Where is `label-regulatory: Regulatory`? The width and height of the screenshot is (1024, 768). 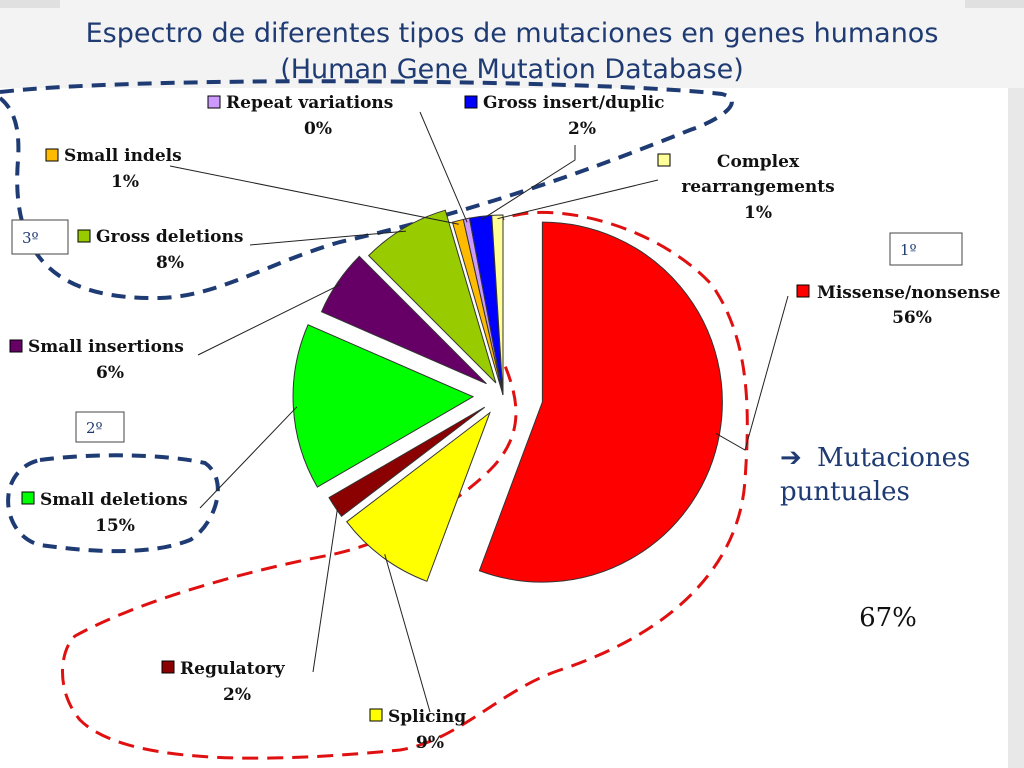 label-regulatory: Regulatory is located at coordinates (233, 669).